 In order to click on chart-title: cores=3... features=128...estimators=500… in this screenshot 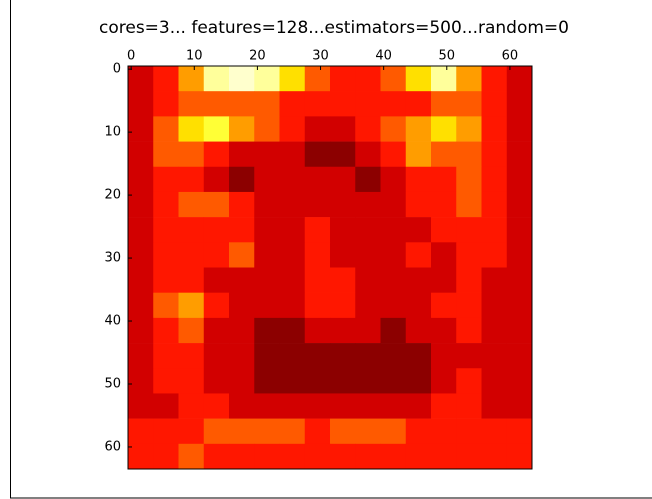, I will do `click(334, 28)`.